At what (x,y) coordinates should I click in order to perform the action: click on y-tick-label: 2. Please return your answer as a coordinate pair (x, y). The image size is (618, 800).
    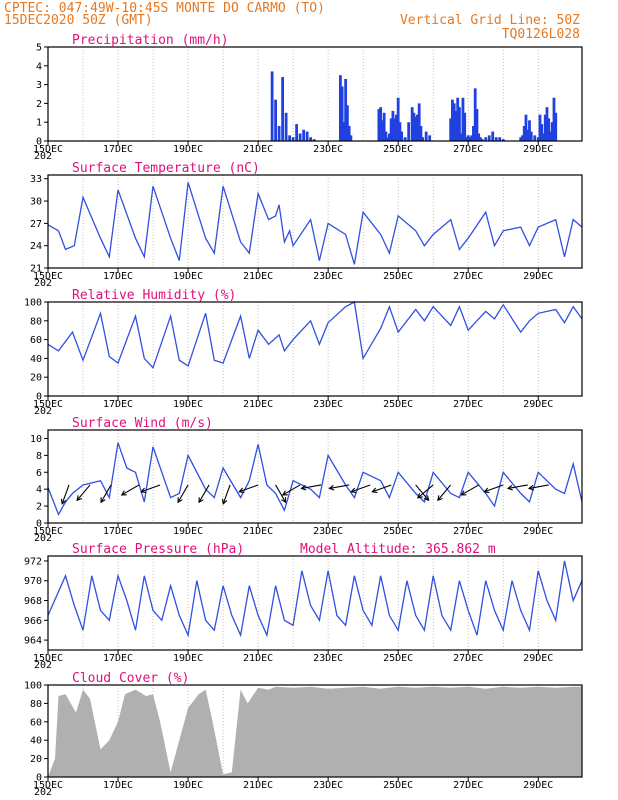
    Looking at the image, I should click on (39, 507).